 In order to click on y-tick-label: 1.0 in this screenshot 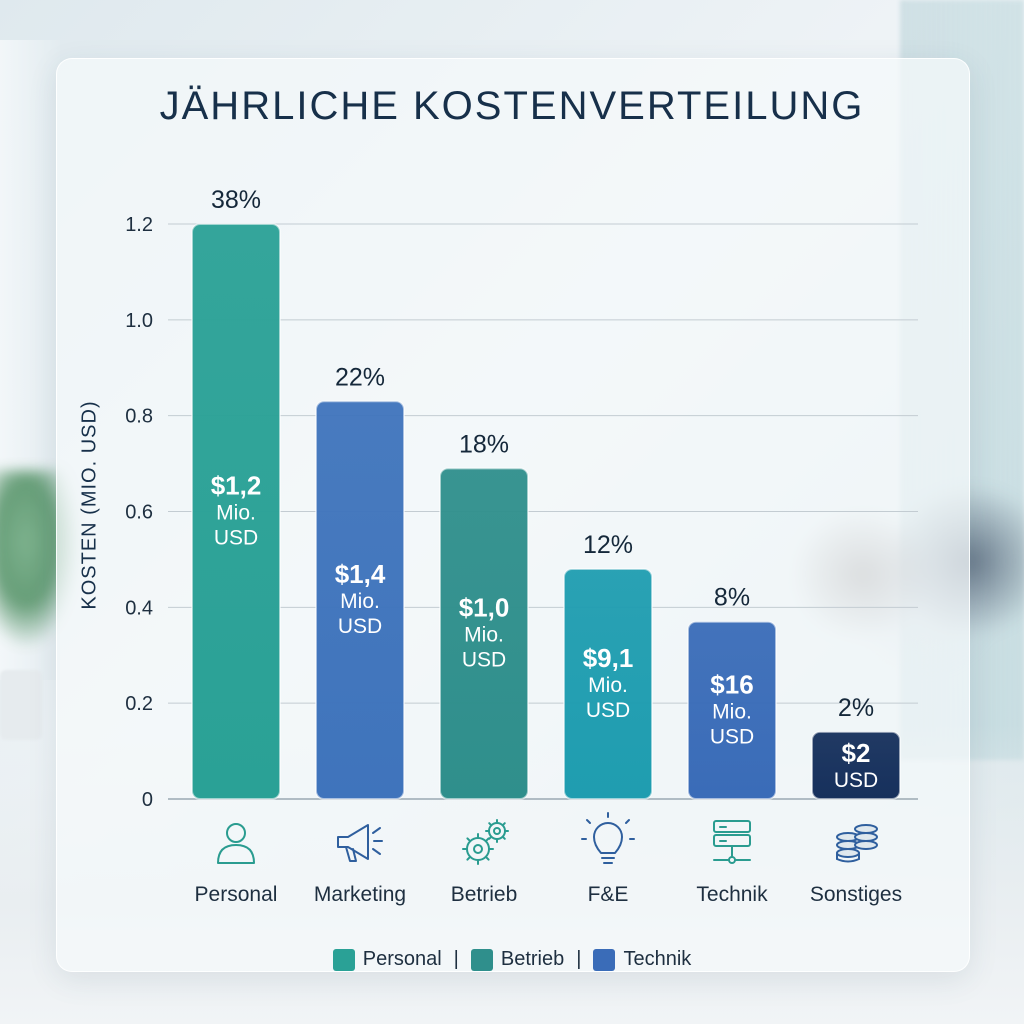, I will do `click(139, 321)`.